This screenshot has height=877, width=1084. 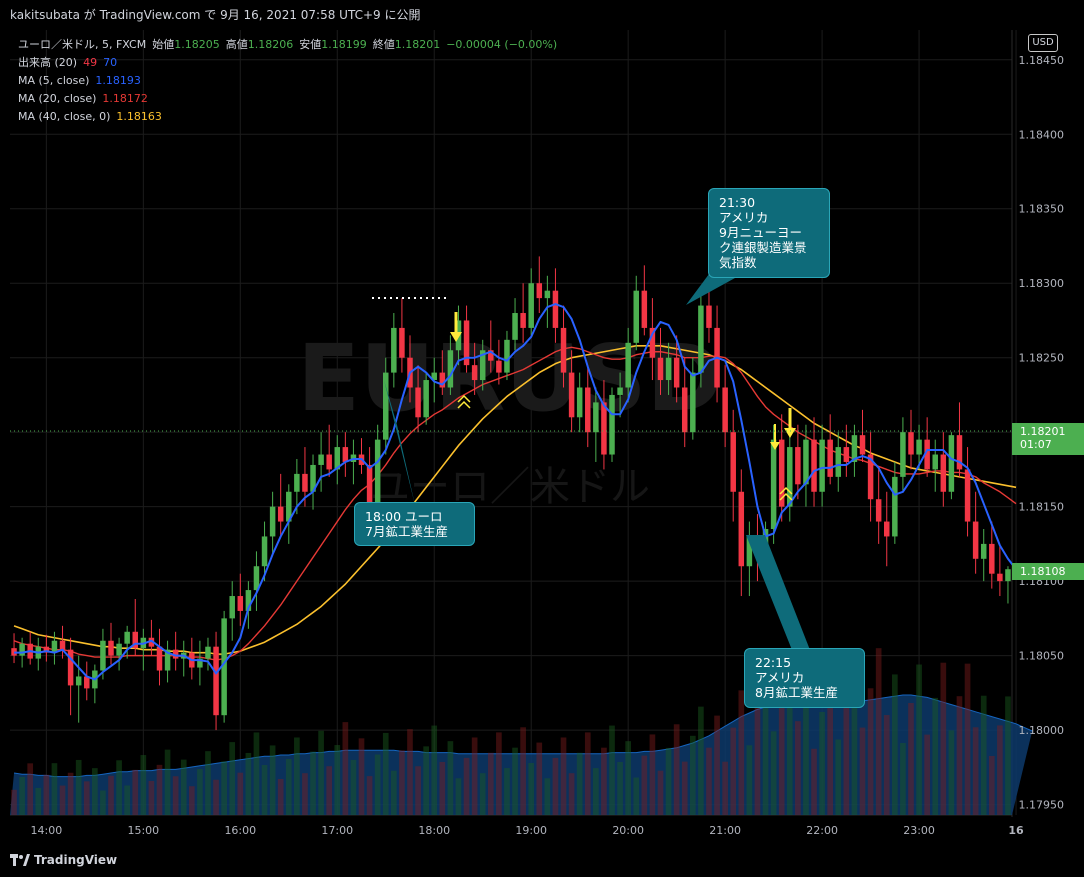 What do you see at coordinates (804, 678) in the screenshot?
I see `callout-2215-us-industrial-production: 22:15 アメリカ 8月鉱工業生産` at bounding box center [804, 678].